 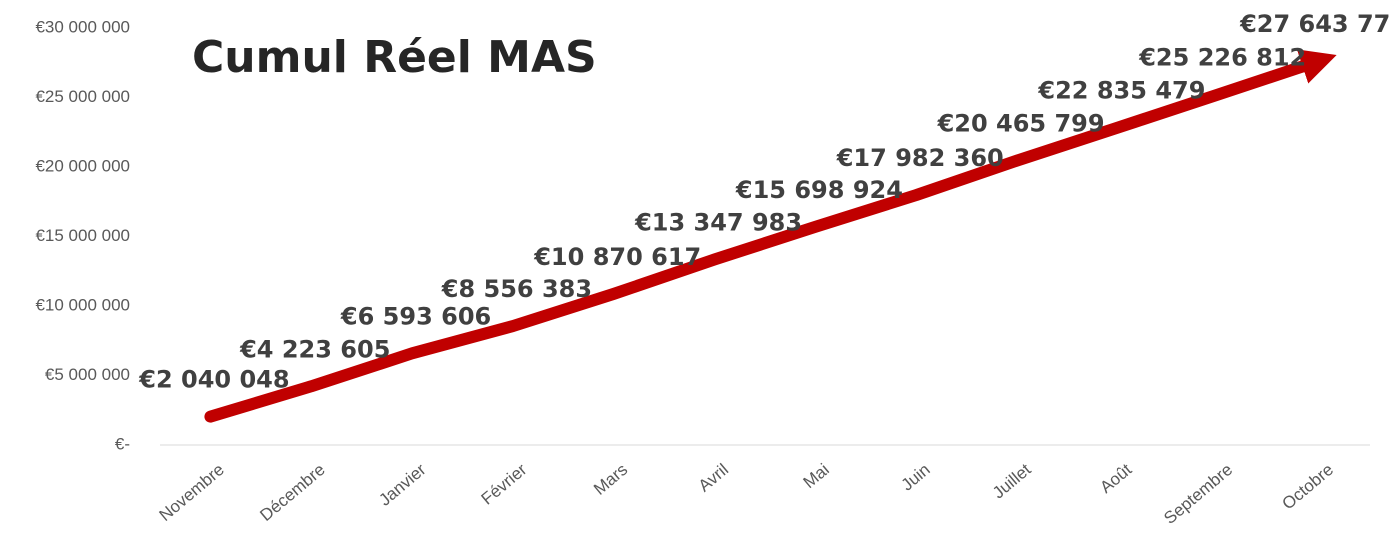 I want to click on data-label: €22 835 479, so click(x=1121, y=91).